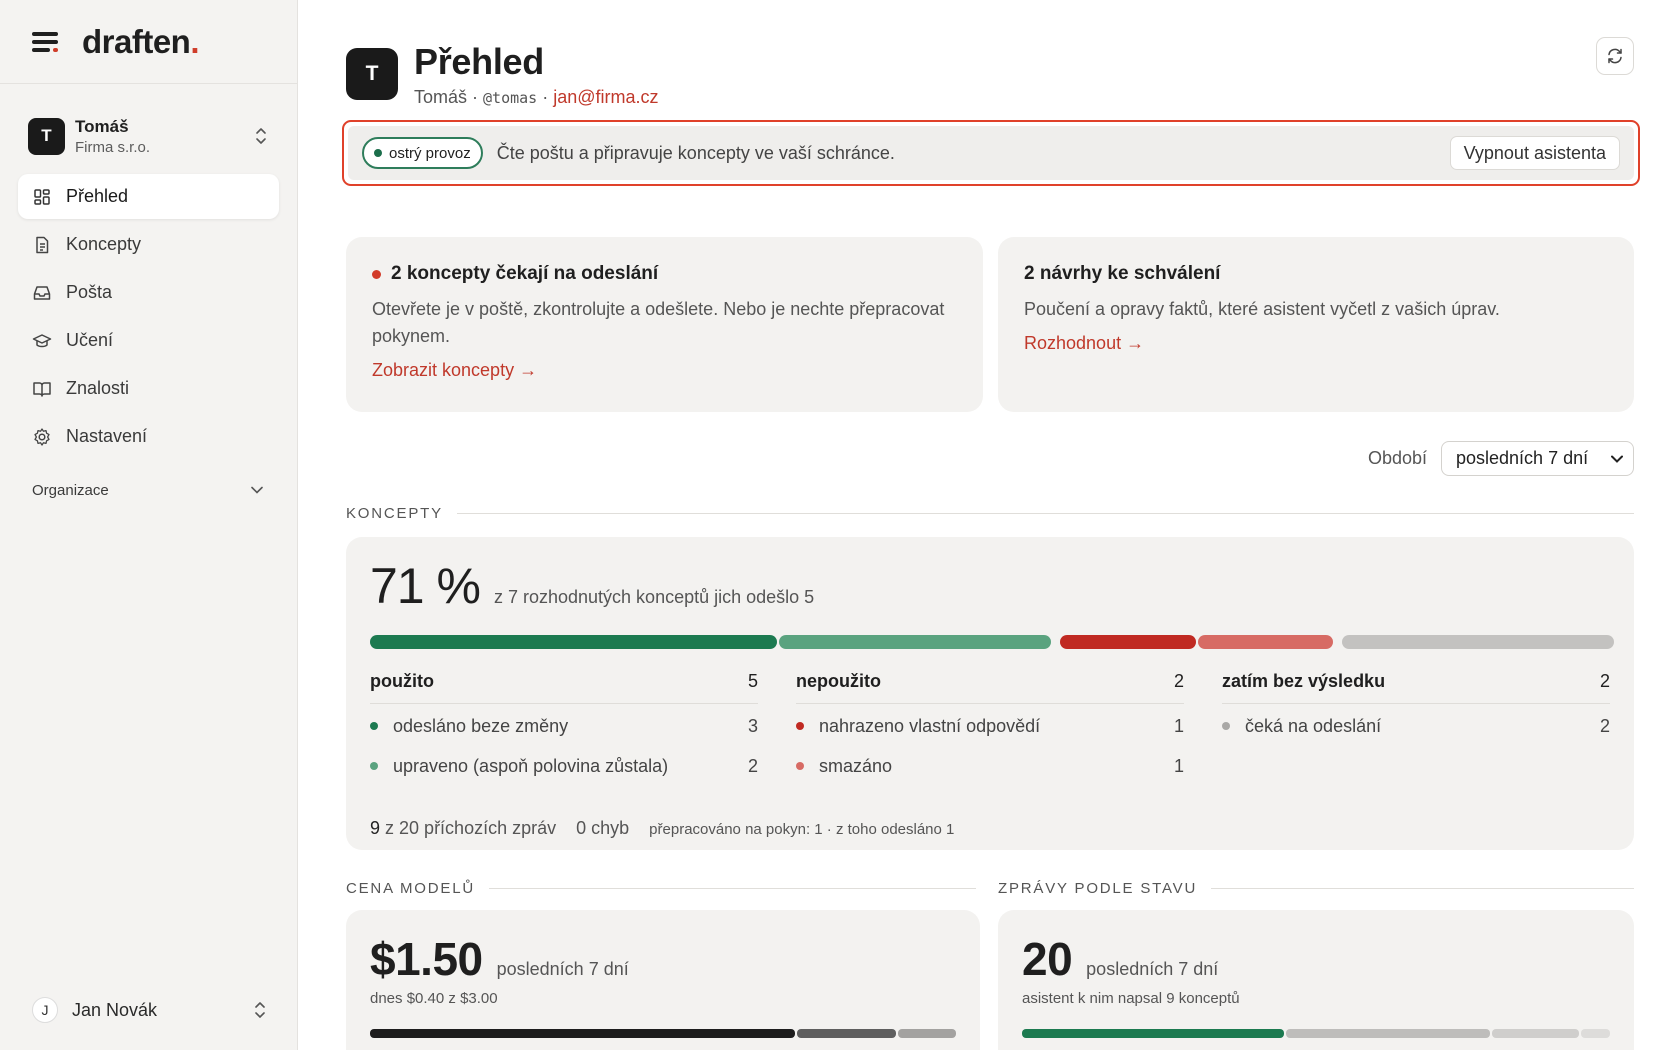  I want to click on brand-bar: draften., so click(148, 42).